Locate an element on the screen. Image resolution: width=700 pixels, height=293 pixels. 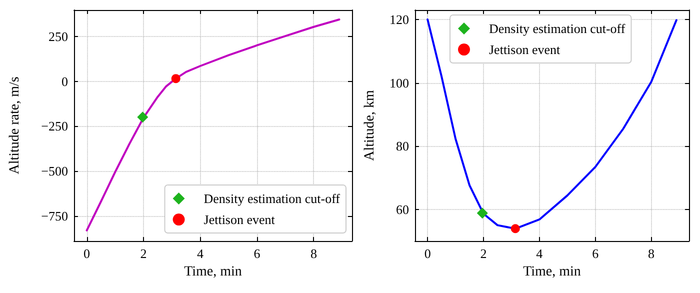
y-tick-label: 80 is located at coordinates (402, 146).